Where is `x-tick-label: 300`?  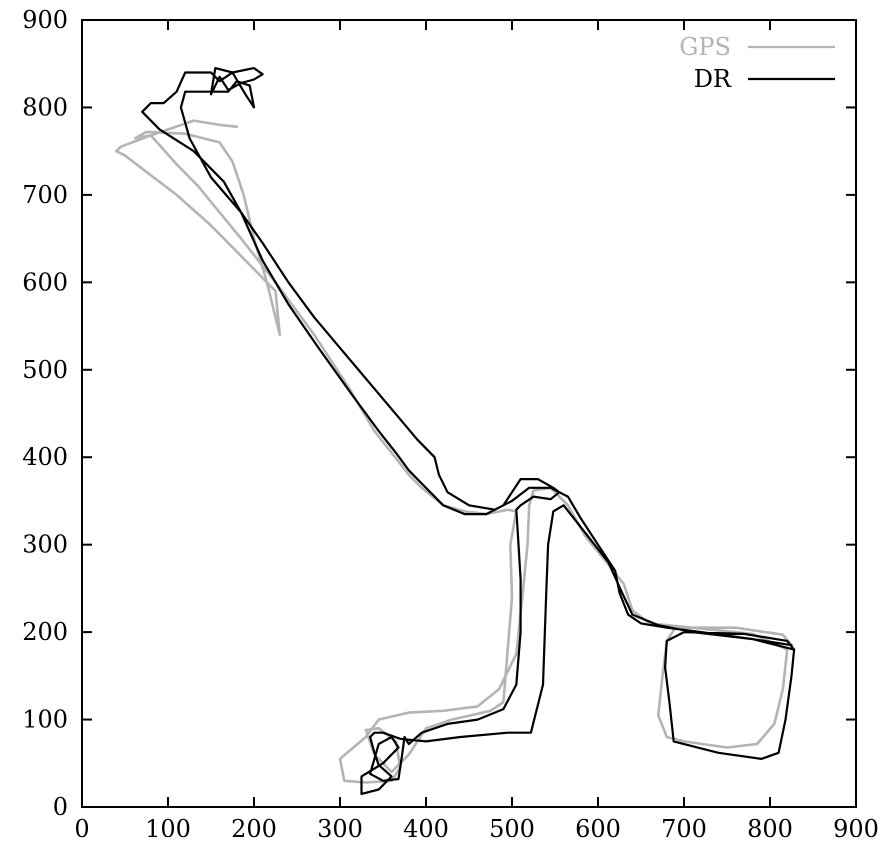
x-tick-label: 300 is located at coordinates (340, 829).